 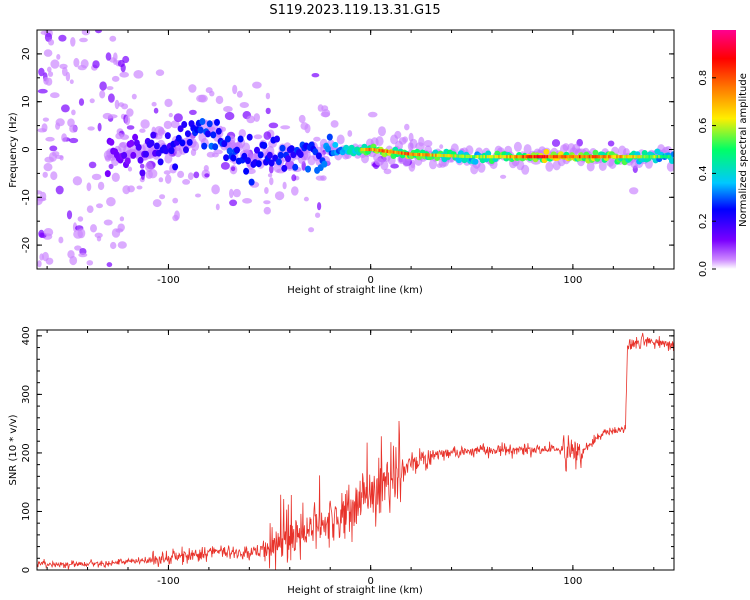 What do you see at coordinates (703, 269) in the screenshot?
I see `colorbar-tick-label: 0.0` at bounding box center [703, 269].